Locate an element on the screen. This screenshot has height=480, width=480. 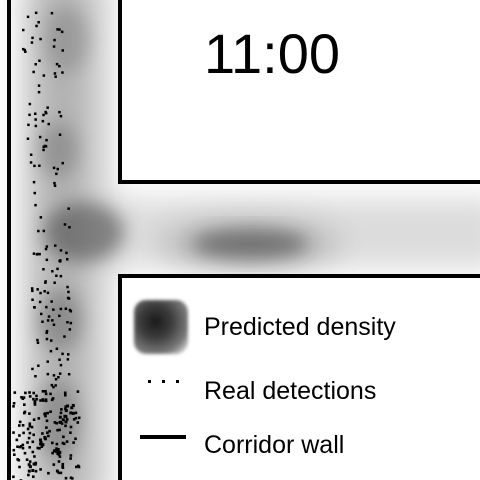
density-swatch-icon is located at coordinates (161, 327).